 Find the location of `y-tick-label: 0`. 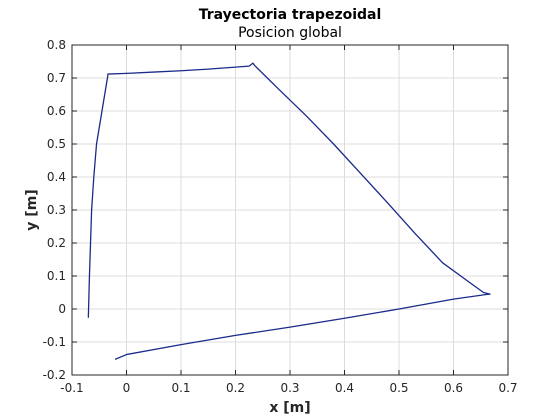

y-tick-label: 0 is located at coordinates (62, 309).